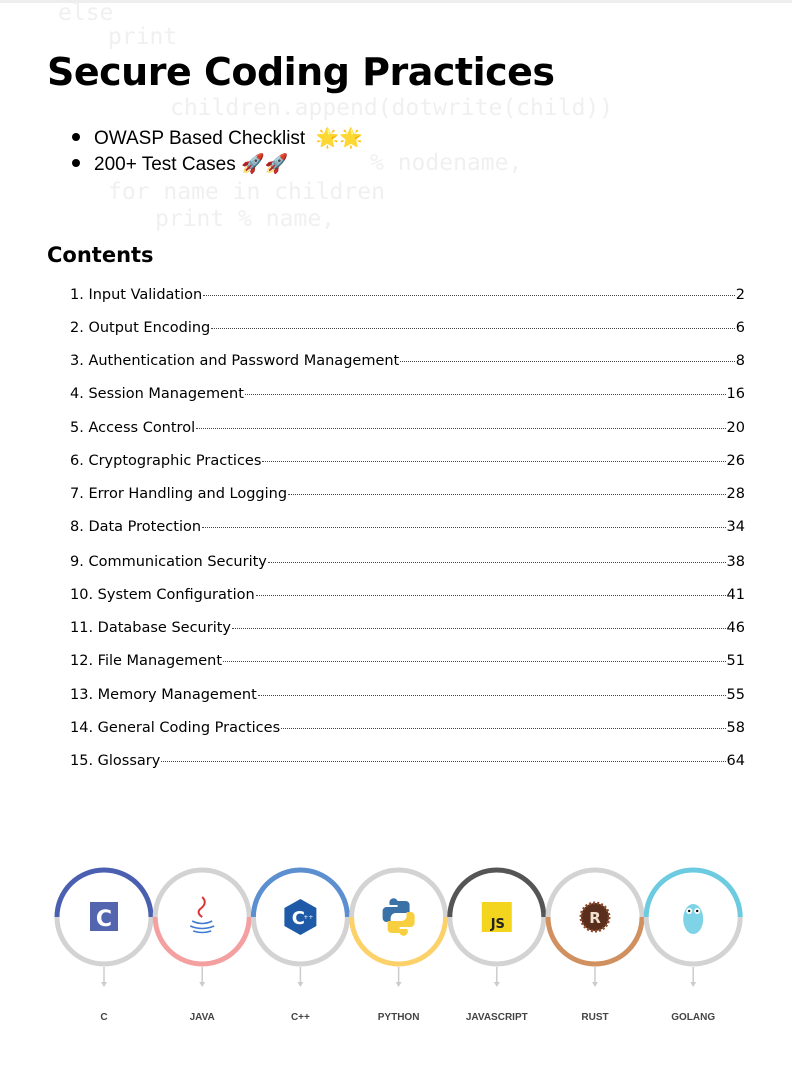 Image resolution: width=792 pixels, height=1082 pixels. What do you see at coordinates (166, 461) in the screenshot?
I see `toc-title: 6. Cryptographic Practices` at bounding box center [166, 461].